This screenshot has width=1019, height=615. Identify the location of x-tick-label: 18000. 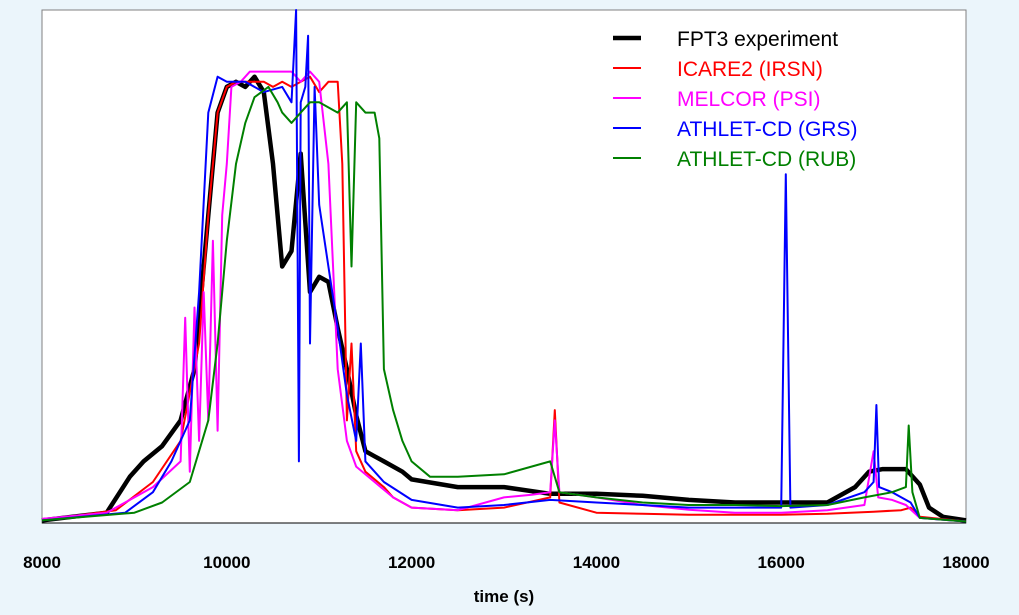
(965, 562).